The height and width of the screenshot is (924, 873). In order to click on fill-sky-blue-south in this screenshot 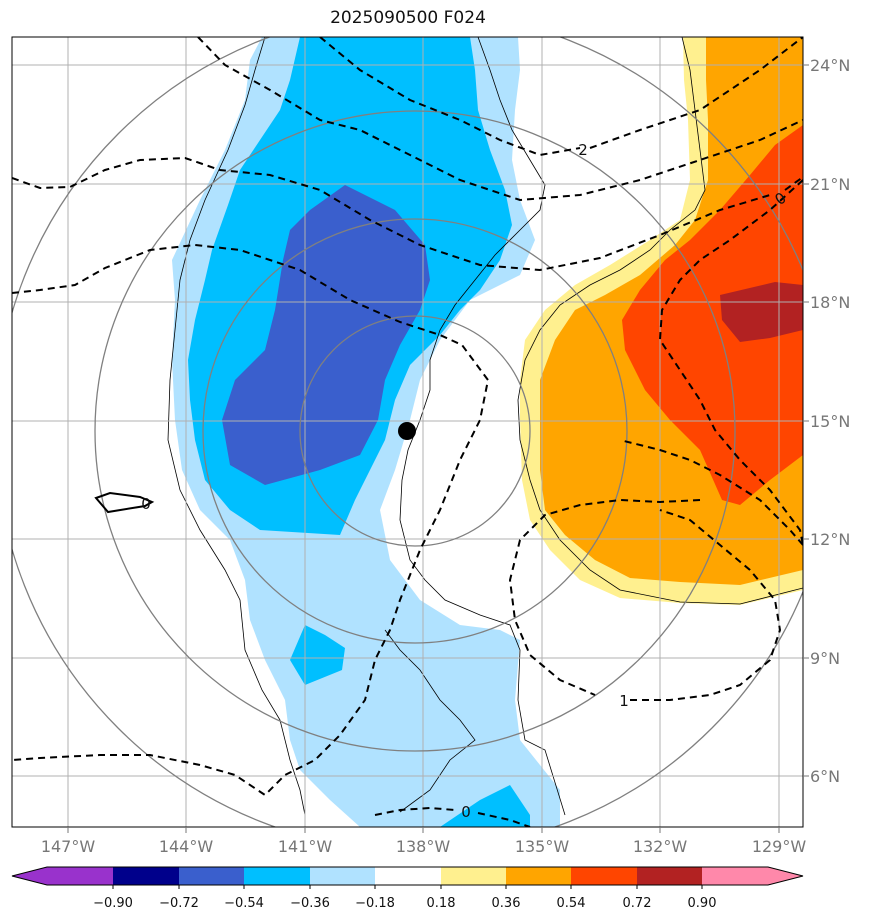, I will do `click(485, 806)`.